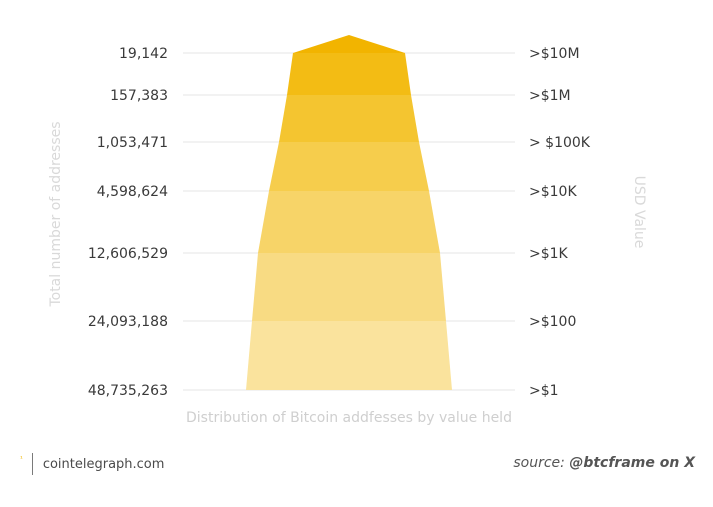 The height and width of the screenshot is (507, 713). What do you see at coordinates (128, 322) in the screenshot?
I see `address-count-label-5: 24,093,188` at bounding box center [128, 322].